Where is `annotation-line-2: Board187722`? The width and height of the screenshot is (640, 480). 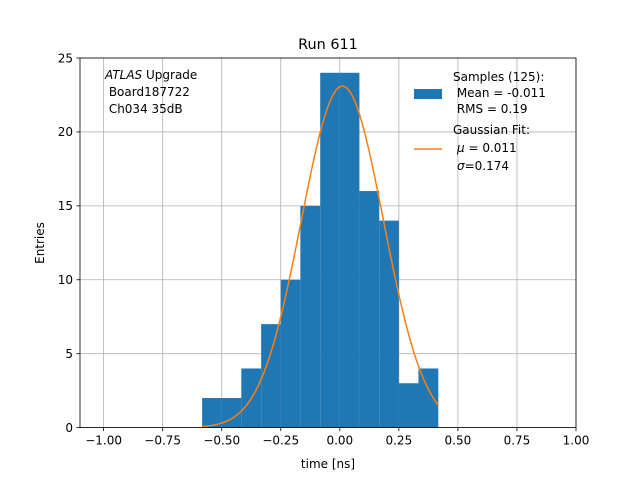
annotation-line-2: Board187722 is located at coordinates (147, 92).